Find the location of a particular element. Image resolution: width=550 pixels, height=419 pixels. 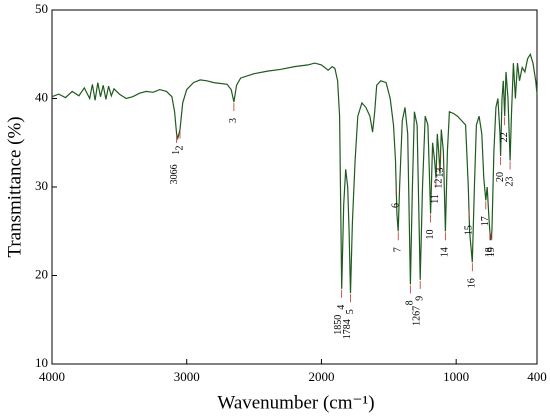

peak-label: 17 is located at coordinates (485, 221).